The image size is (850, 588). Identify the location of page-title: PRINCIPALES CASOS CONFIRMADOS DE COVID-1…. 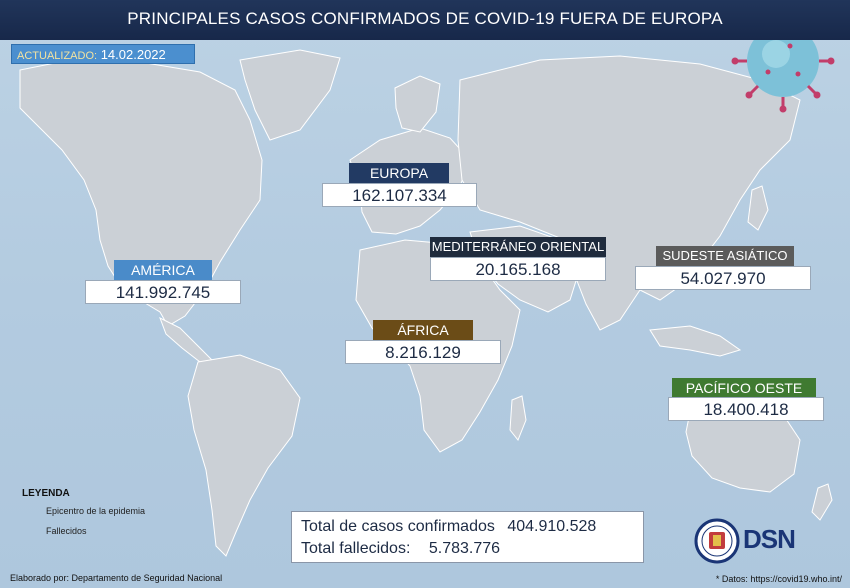
(425, 18).